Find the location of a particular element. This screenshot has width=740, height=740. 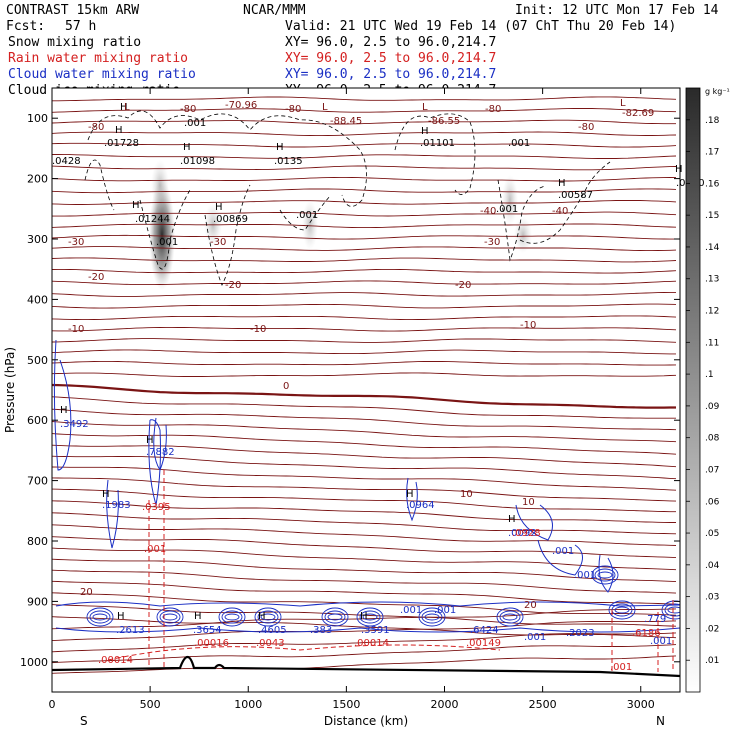

colorbar-level: .11 is located at coordinates (712, 343).